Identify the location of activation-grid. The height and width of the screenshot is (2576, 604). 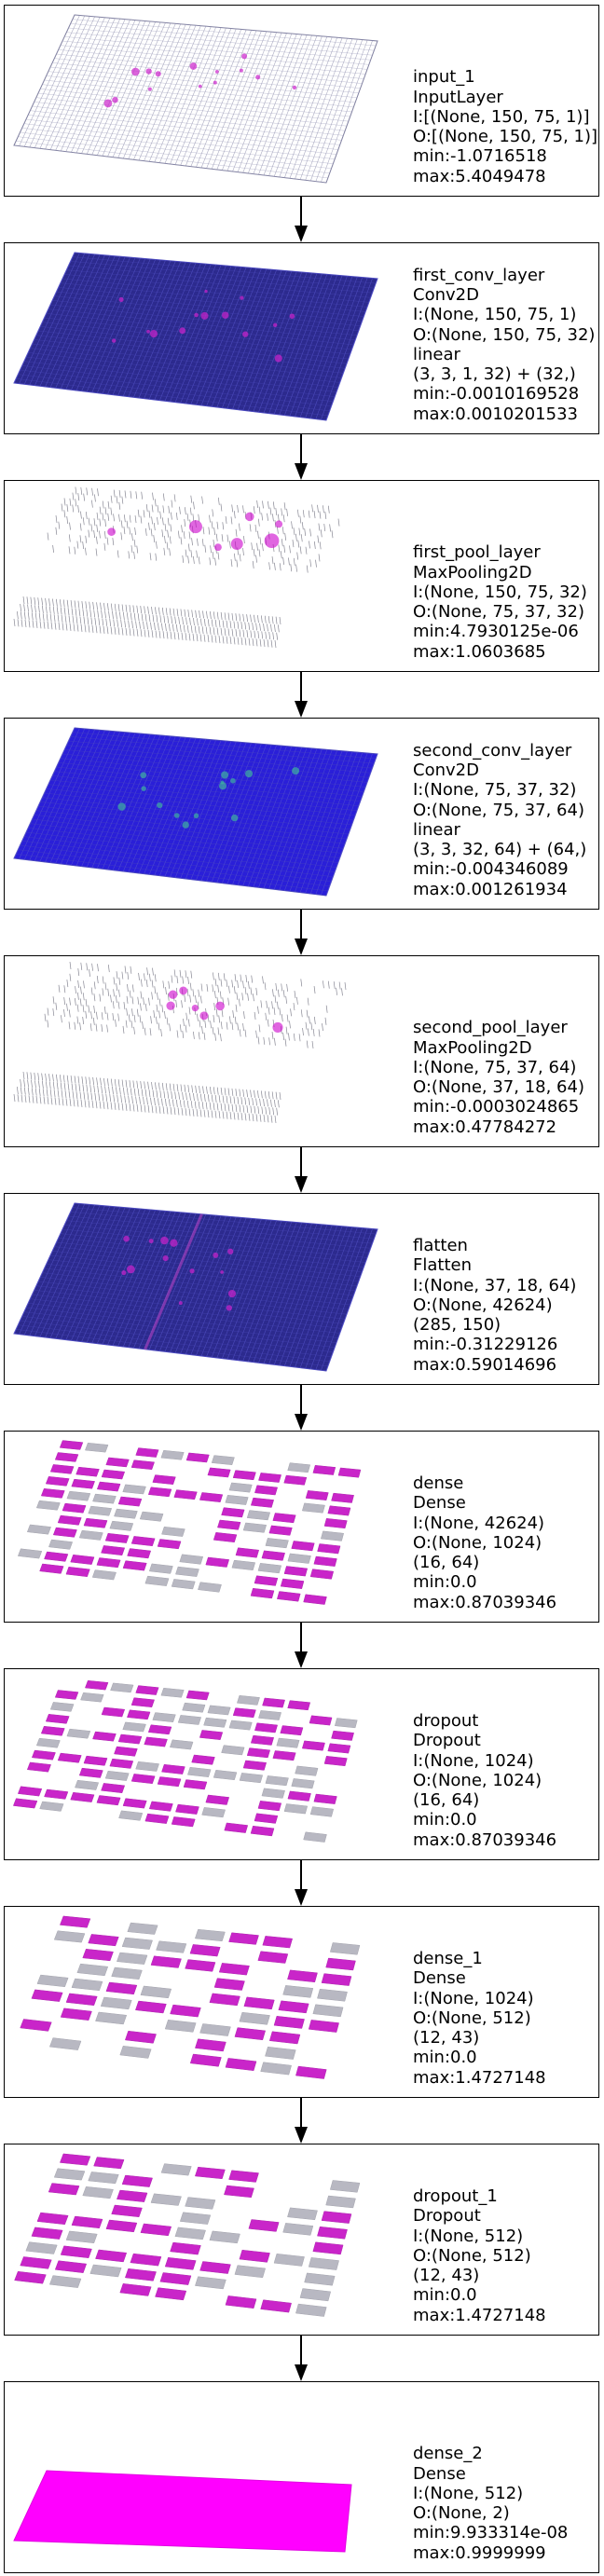
(195, 1287).